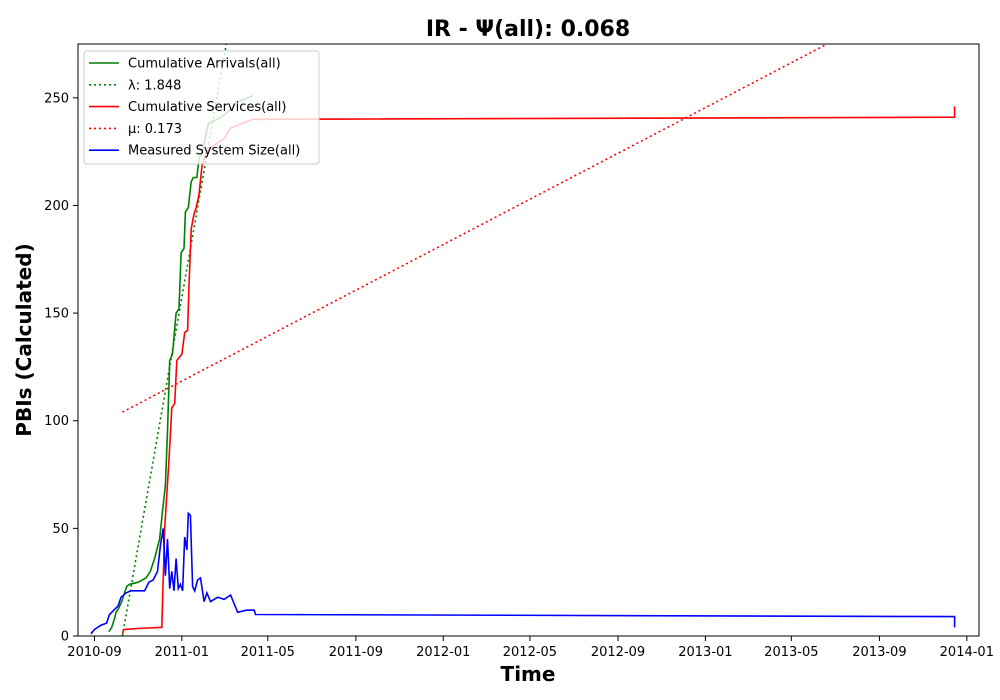  What do you see at coordinates (56, 206) in the screenshot?
I see `y-tick-label-4: 200` at bounding box center [56, 206].